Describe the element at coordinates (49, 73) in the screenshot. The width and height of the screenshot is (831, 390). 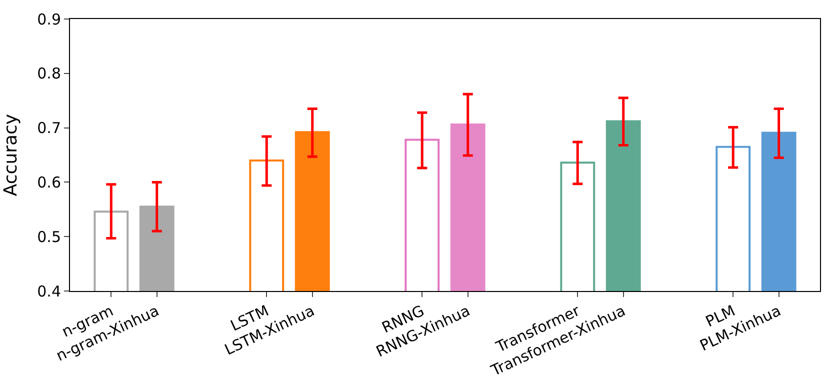
I see `y-tick-label: 0.8` at that location.